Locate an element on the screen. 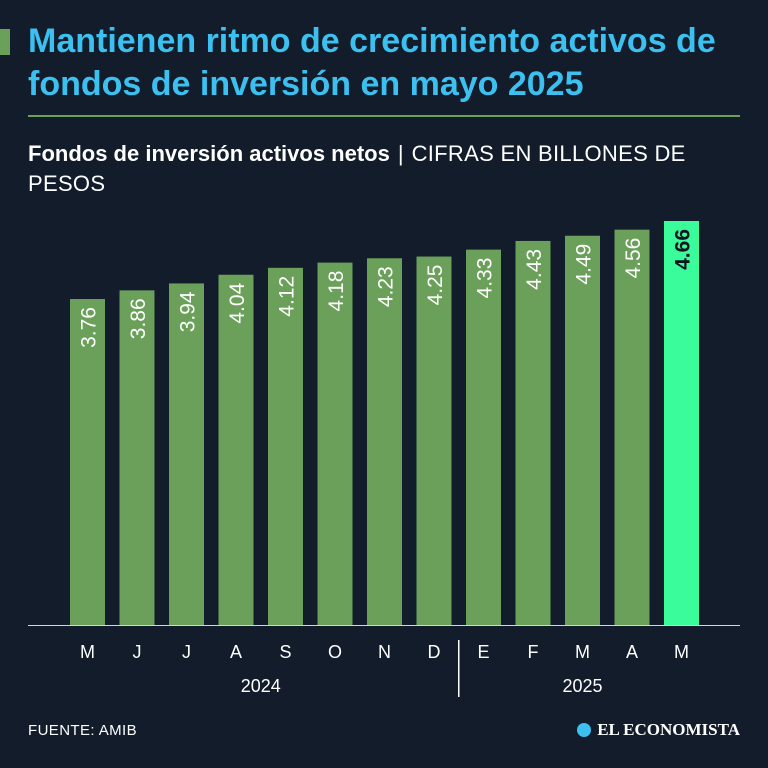 This screenshot has width=768, height=768. source-note: FUENTE: AMIB is located at coordinates (82, 730).